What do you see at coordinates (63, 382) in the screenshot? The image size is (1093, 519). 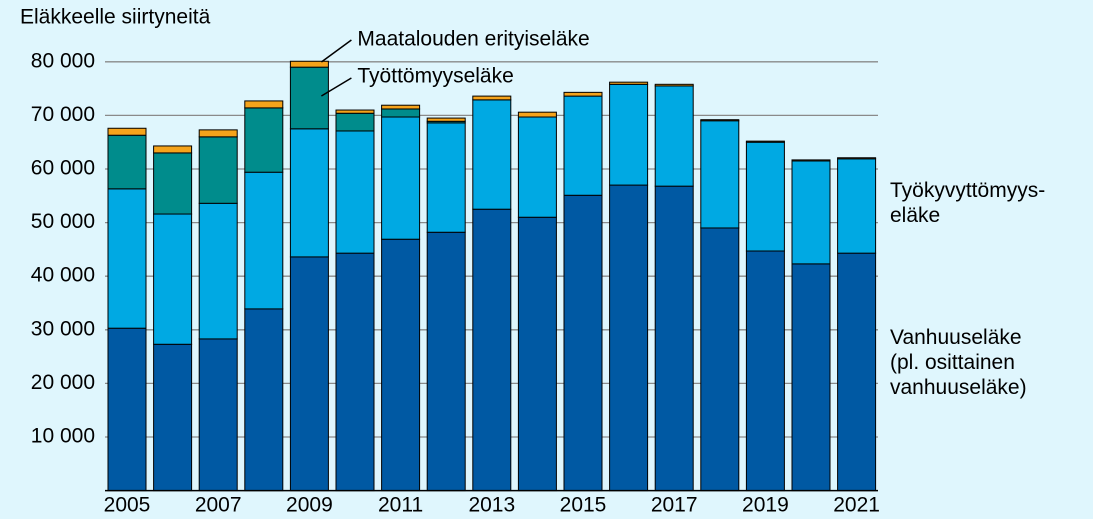 I see `y-tick-label: 20 000` at bounding box center [63, 382].